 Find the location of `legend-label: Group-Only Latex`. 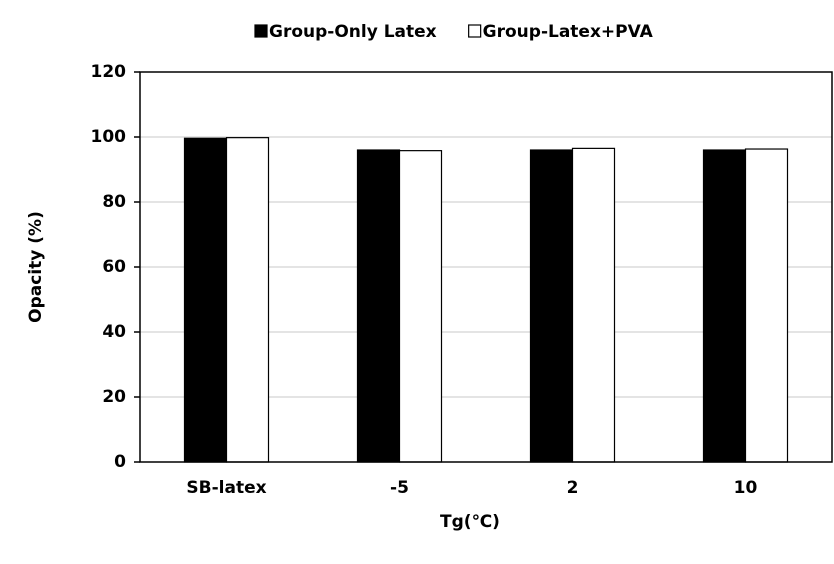

legend-label: Group-Only Latex is located at coordinates (353, 32).